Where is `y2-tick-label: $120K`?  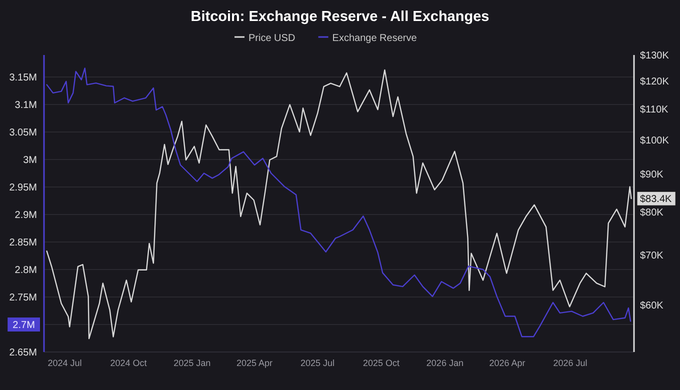 y2-tick-label: $120K is located at coordinates (655, 82).